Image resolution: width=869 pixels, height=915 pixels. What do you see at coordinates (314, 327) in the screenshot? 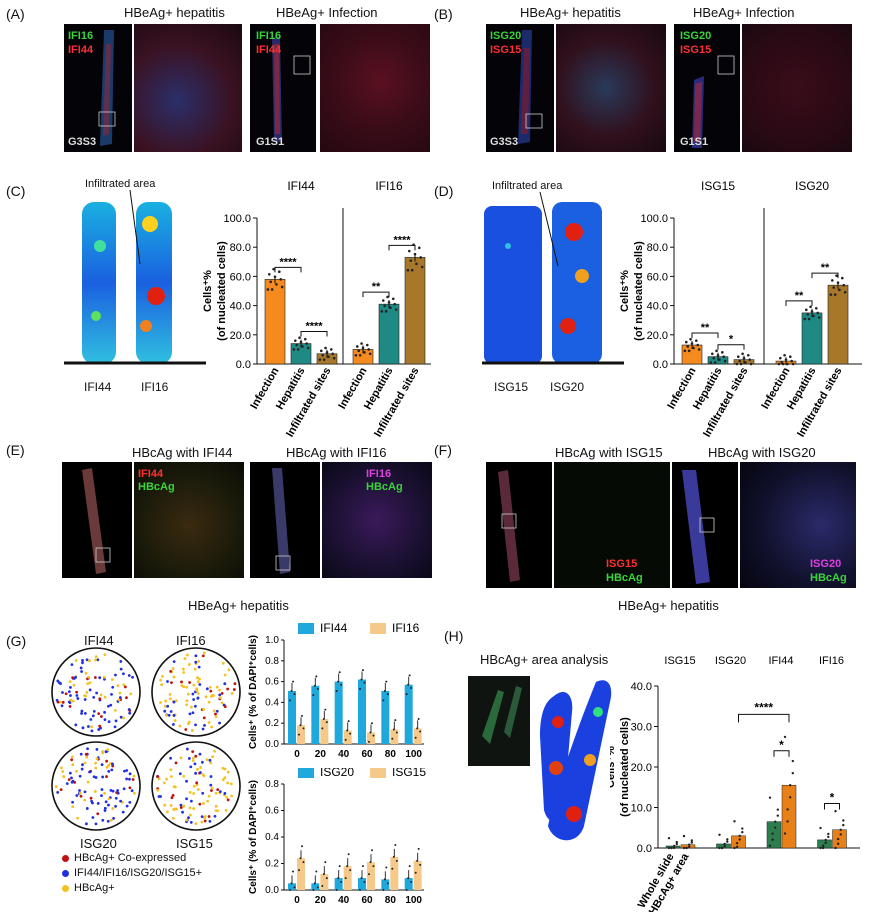
I see `significance-label: ****` at bounding box center [314, 327].